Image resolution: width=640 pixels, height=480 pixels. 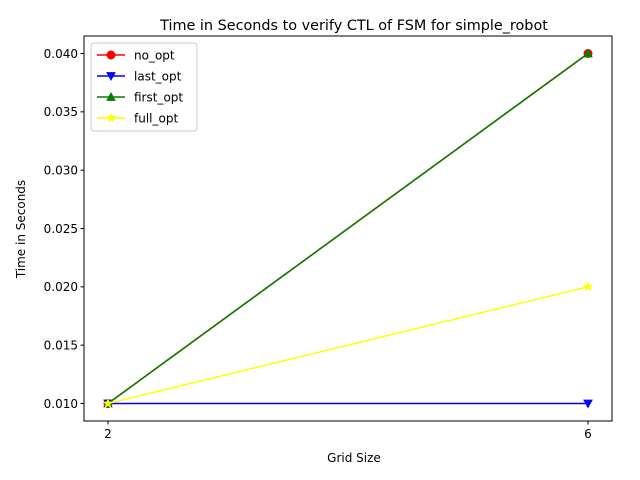 What do you see at coordinates (108, 434) in the screenshot?
I see `x-tick-label: 2` at bounding box center [108, 434].